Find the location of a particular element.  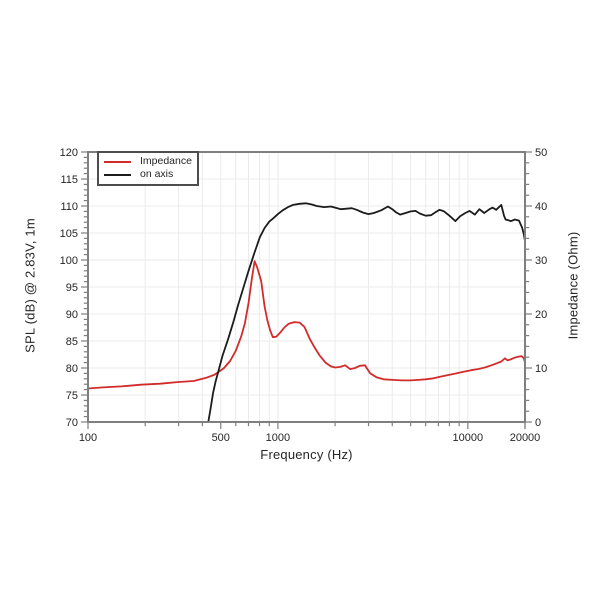

y-right-tick-label: 40 is located at coordinates (541, 207).